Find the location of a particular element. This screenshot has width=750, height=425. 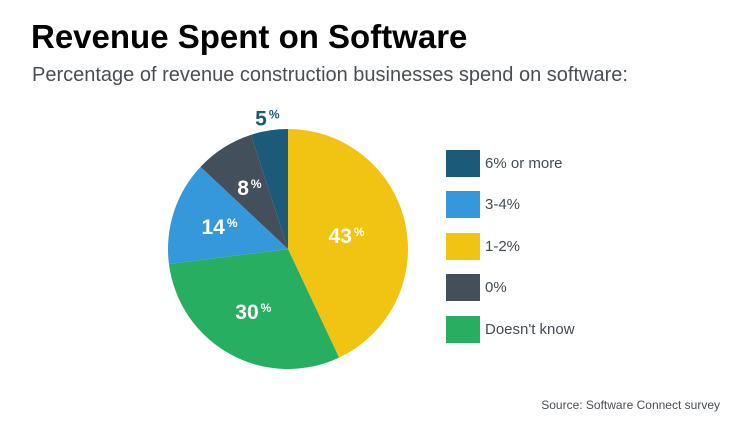

data-label: 30% is located at coordinates (253, 312).